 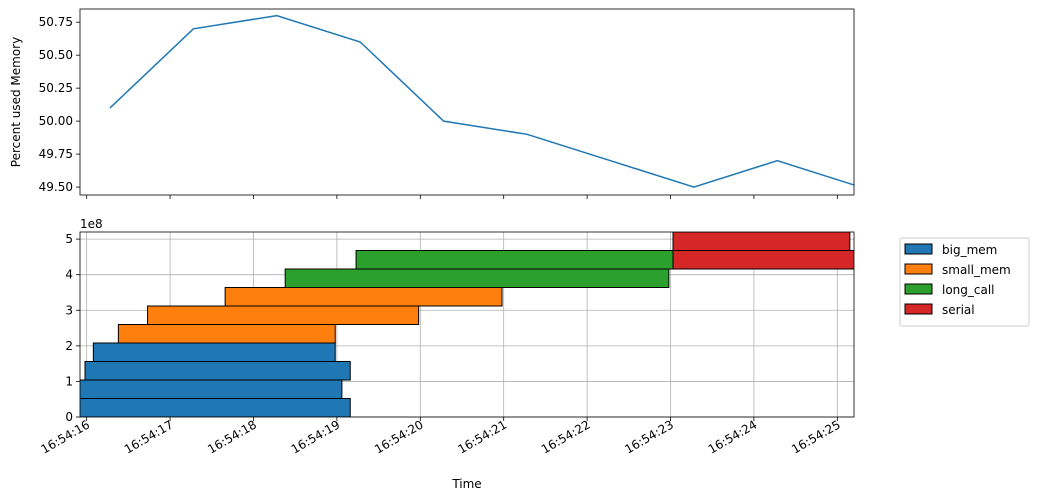 What do you see at coordinates (59, 104) in the screenshot?
I see `top-y-ticks: 49.50 49.75 50.00 50.25 50.50 50.75` at bounding box center [59, 104].